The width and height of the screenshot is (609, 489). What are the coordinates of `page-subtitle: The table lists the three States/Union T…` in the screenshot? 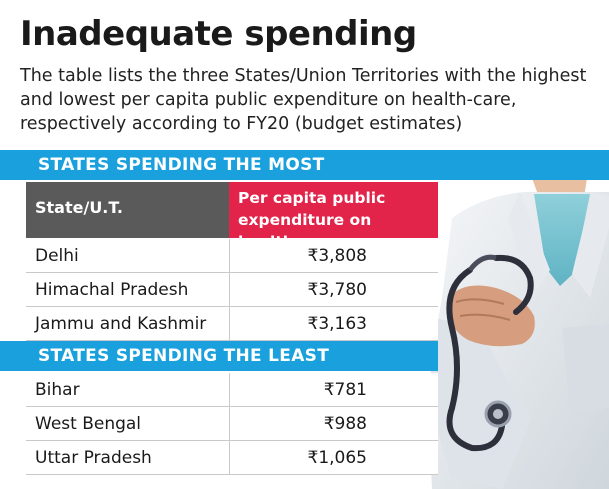 It's located at (303, 100).